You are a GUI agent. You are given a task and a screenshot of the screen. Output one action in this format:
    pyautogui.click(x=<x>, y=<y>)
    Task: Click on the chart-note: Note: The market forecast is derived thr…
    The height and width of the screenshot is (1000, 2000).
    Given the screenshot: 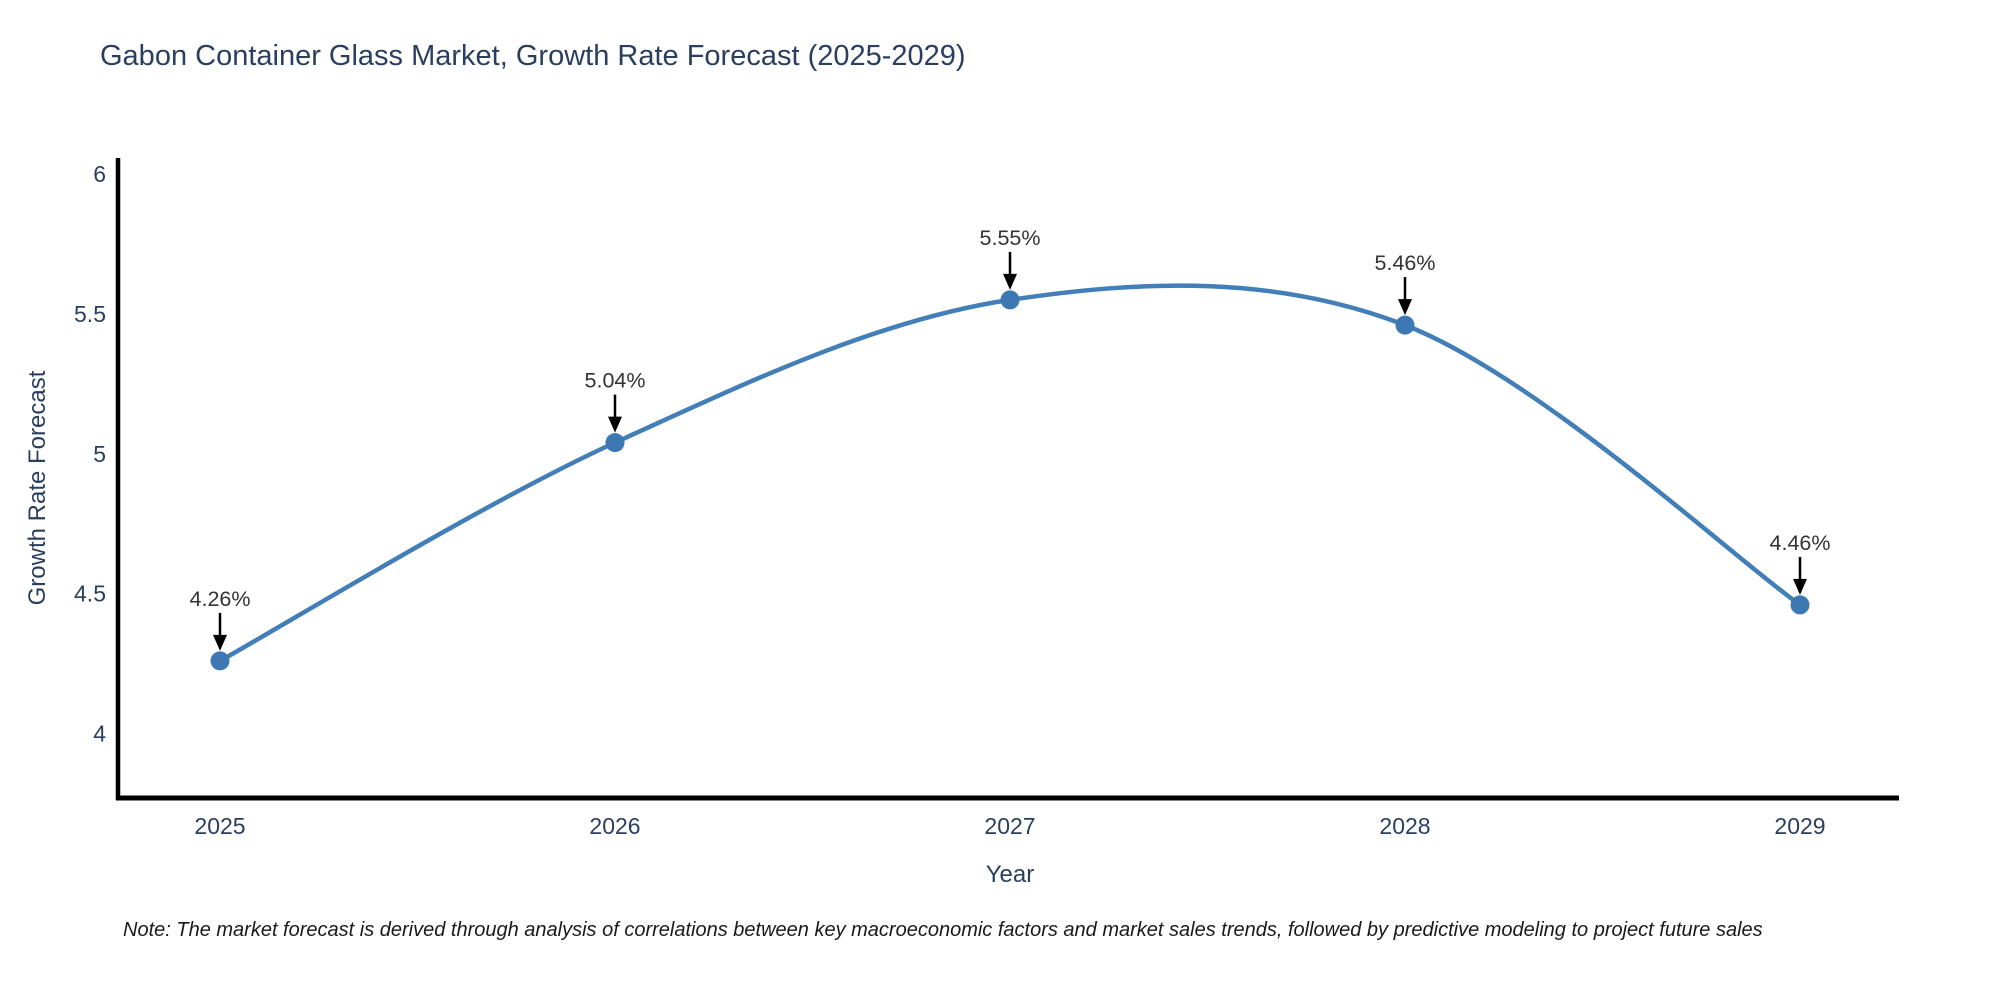 What is the action you would take?
    pyautogui.click(x=943, y=930)
    